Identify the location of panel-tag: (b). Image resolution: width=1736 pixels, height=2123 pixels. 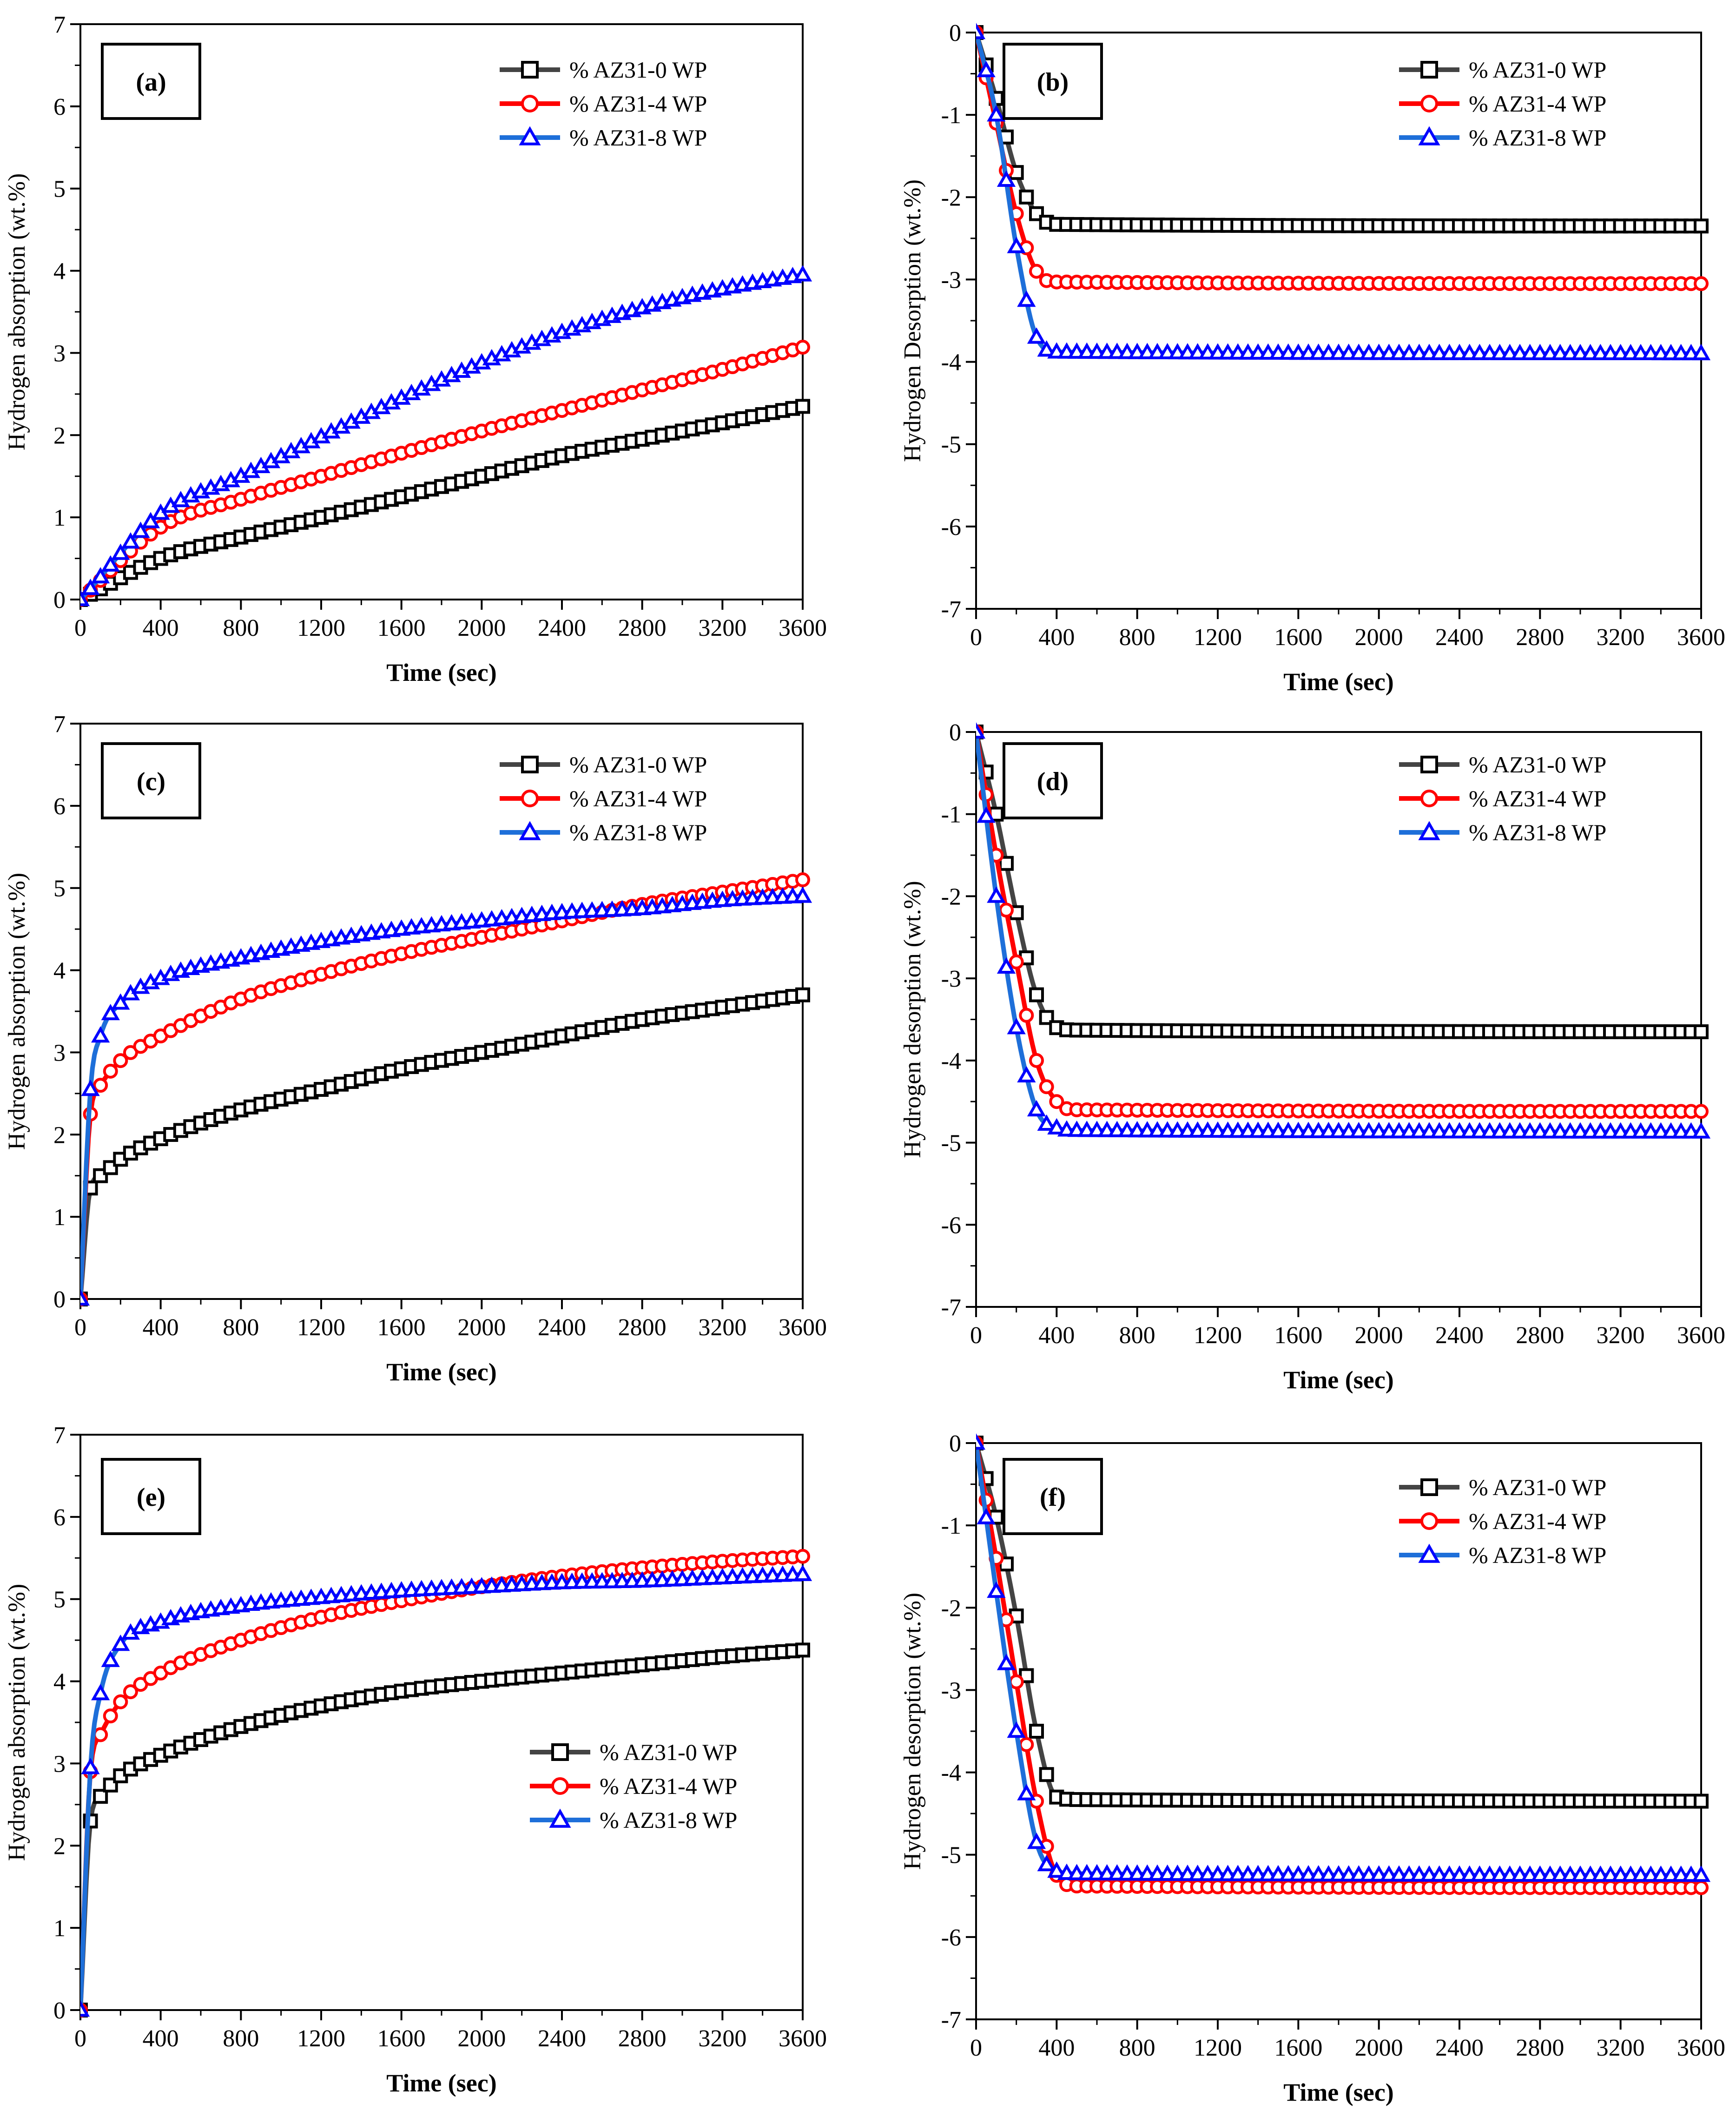
(1053, 82).